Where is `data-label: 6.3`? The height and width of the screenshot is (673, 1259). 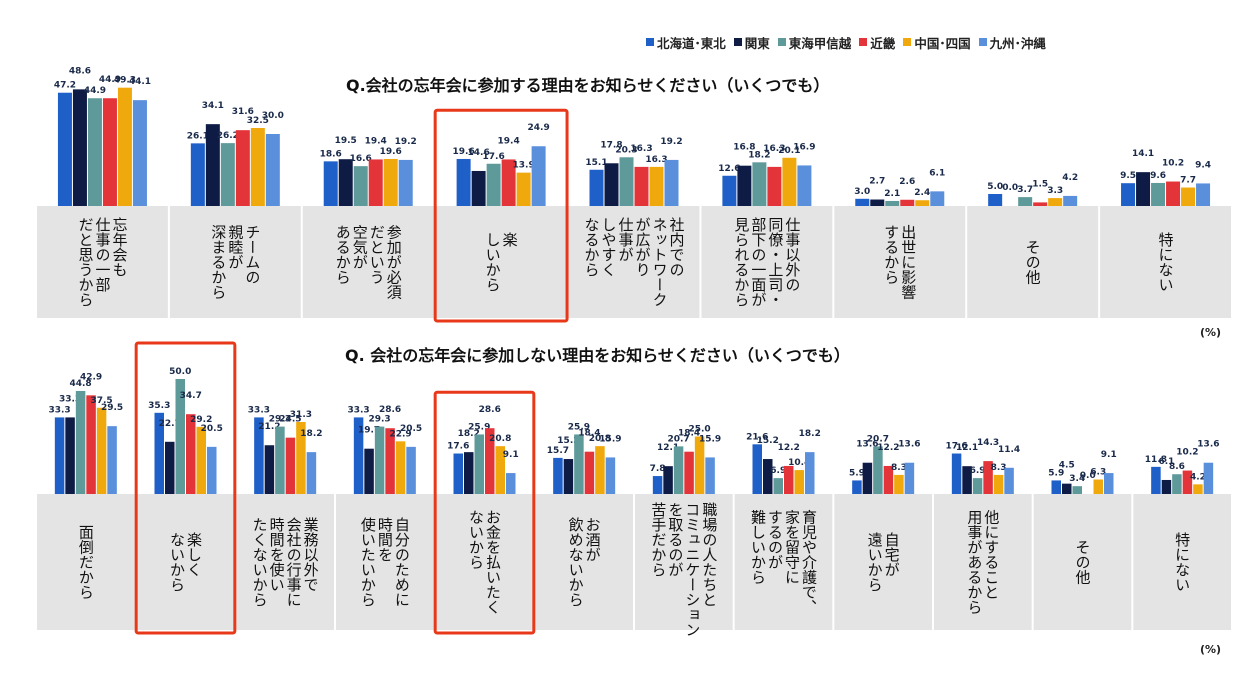 data-label: 6.3 is located at coordinates (1098, 473).